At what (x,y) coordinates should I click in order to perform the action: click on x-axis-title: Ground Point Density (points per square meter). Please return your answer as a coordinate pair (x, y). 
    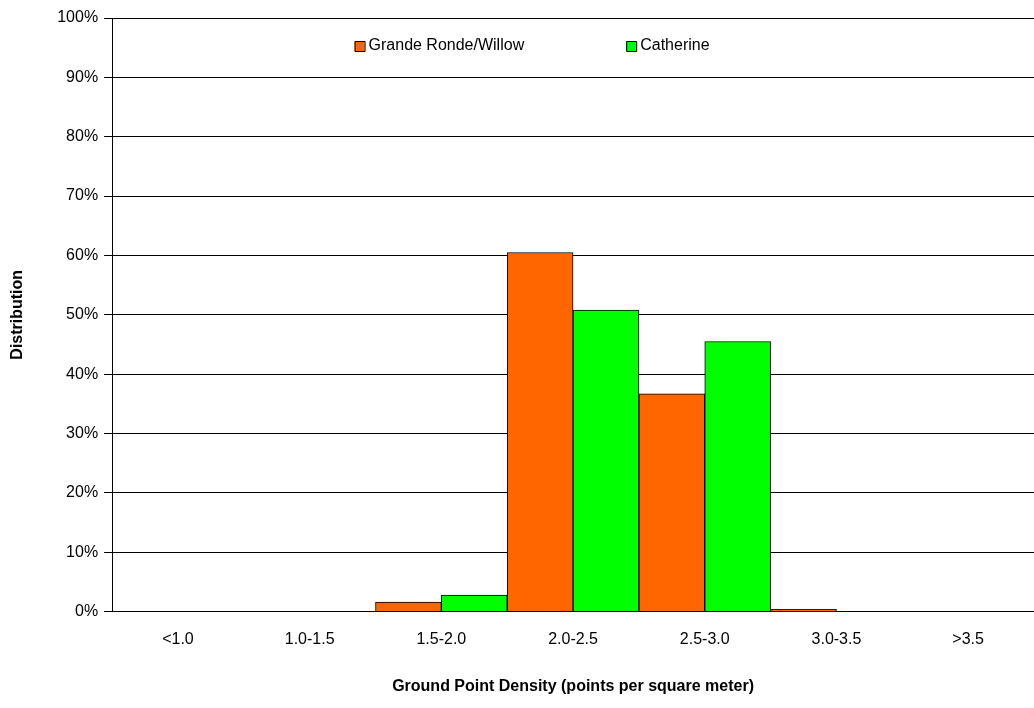
    Looking at the image, I should click on (573, 685).